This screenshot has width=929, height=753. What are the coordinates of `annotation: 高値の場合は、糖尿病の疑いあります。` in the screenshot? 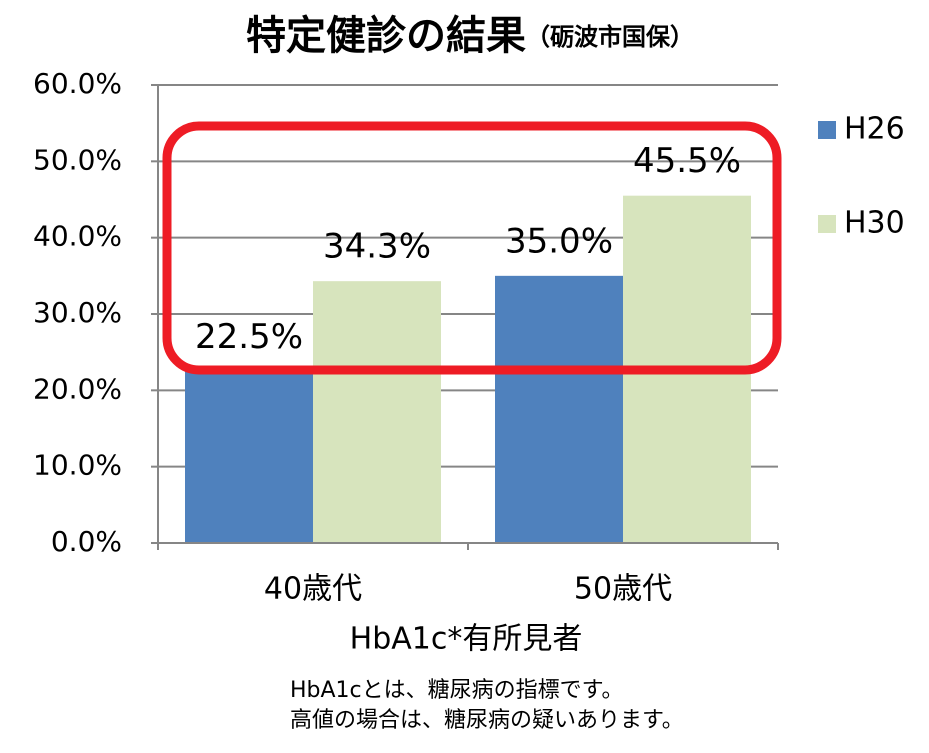 It's located at (487, 720).